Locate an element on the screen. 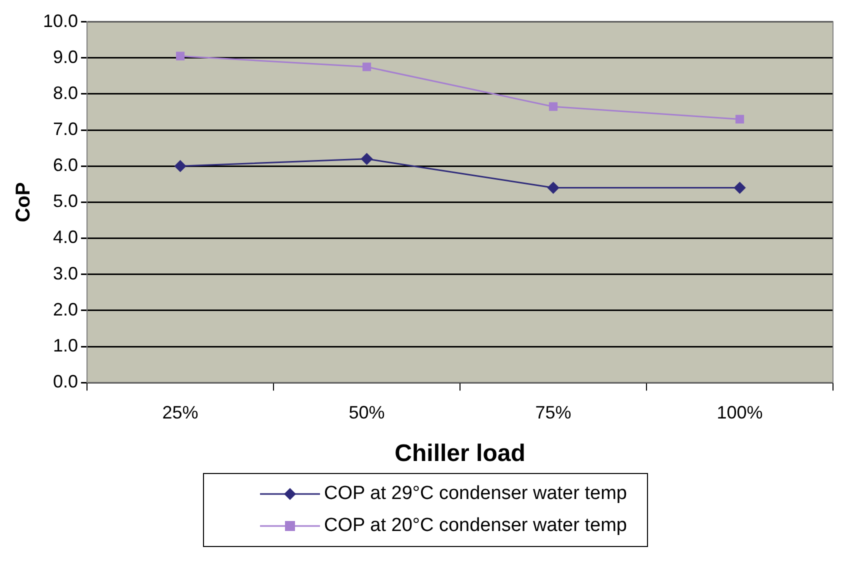 This screenshot has width=851, height=561. y-tick-label: 10.0 is located at coordinates (60, 20).